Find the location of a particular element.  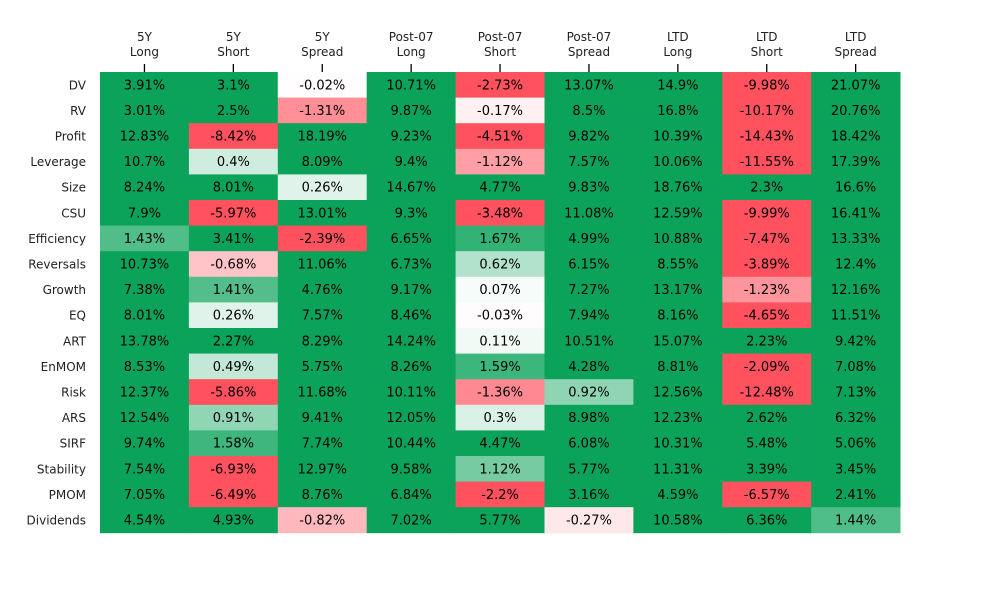

cell-value-label: -1.23% is located at coordinates (767, 290).